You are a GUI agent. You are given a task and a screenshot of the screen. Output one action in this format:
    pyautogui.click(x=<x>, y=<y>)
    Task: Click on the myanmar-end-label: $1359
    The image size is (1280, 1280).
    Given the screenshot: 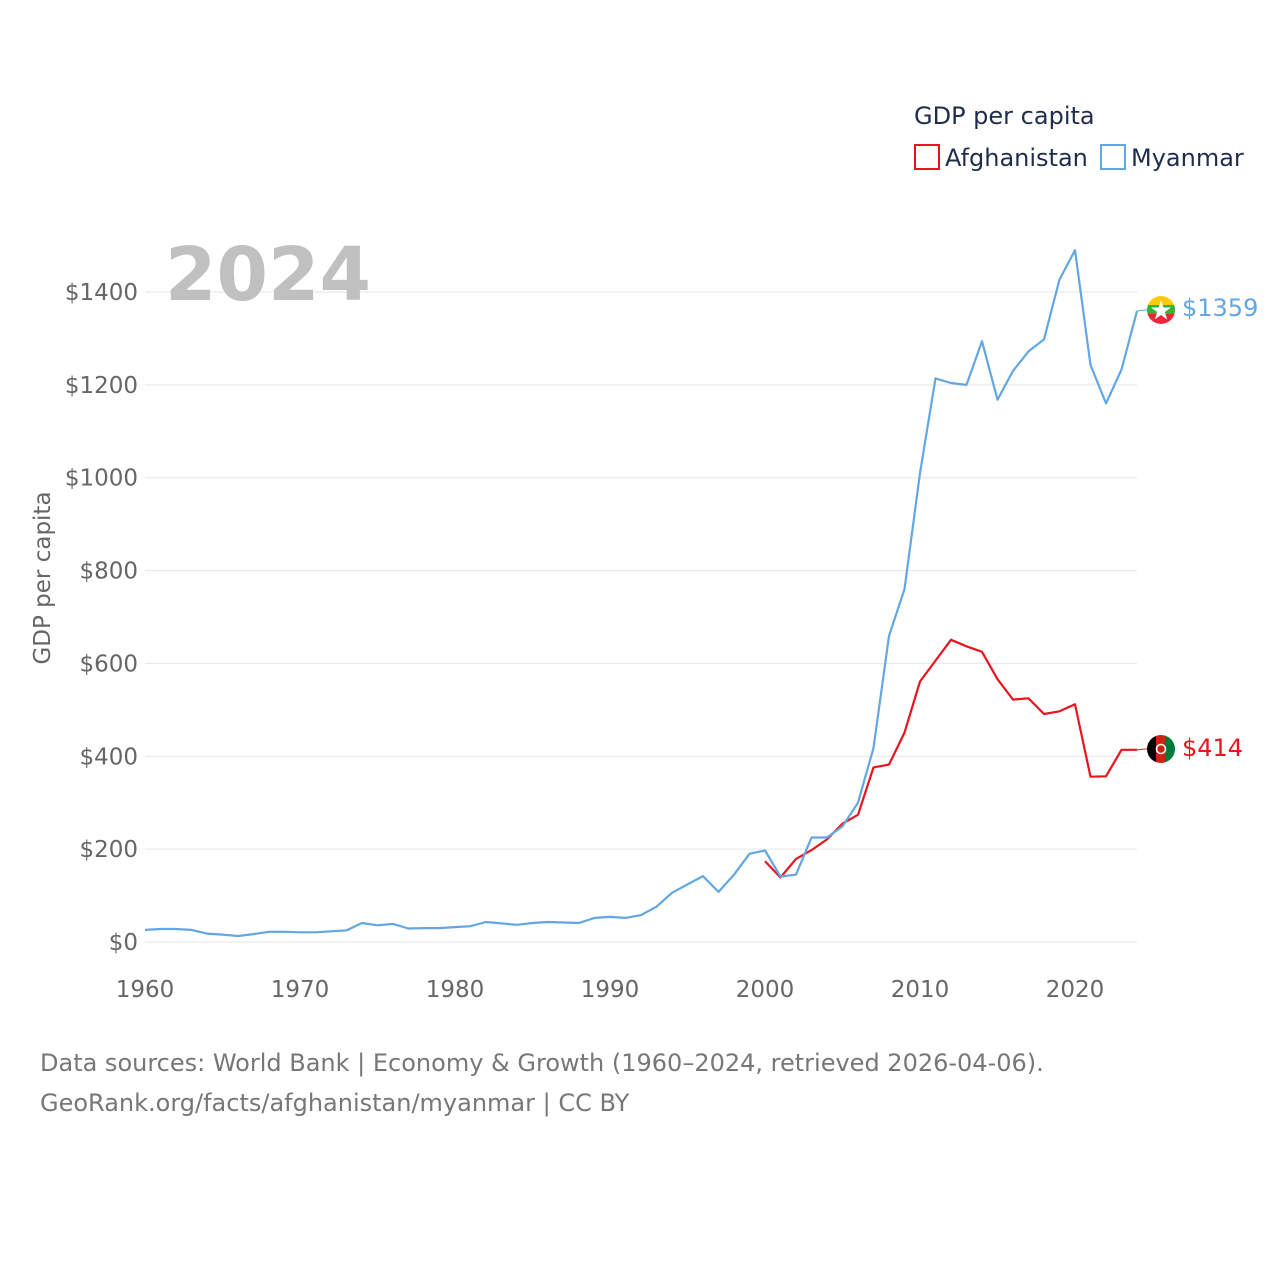 What is the action you would take?
    pyautogui.click(x=1220, y=308)
    